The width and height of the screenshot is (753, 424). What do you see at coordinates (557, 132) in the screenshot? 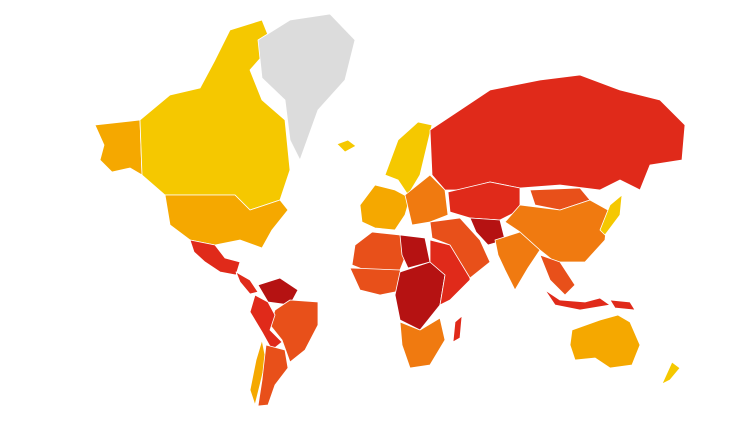
I see `region-russia` at bounding box center [557, 132].